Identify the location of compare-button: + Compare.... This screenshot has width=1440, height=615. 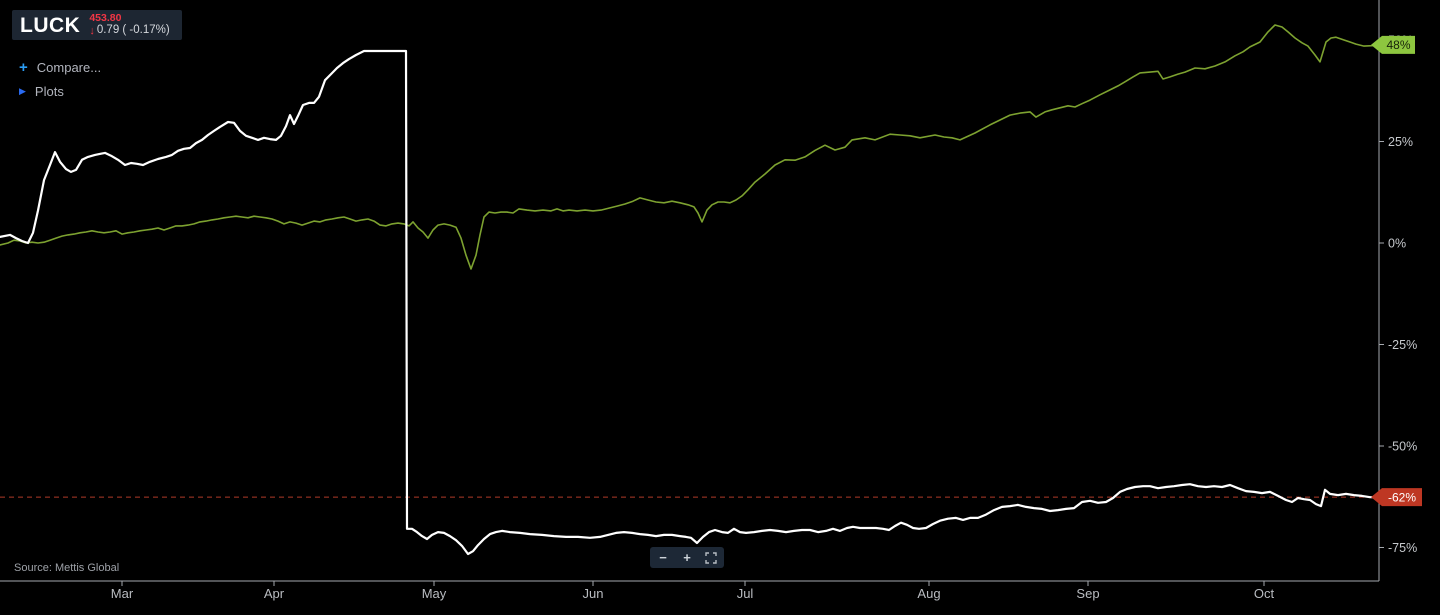
(60, 67).